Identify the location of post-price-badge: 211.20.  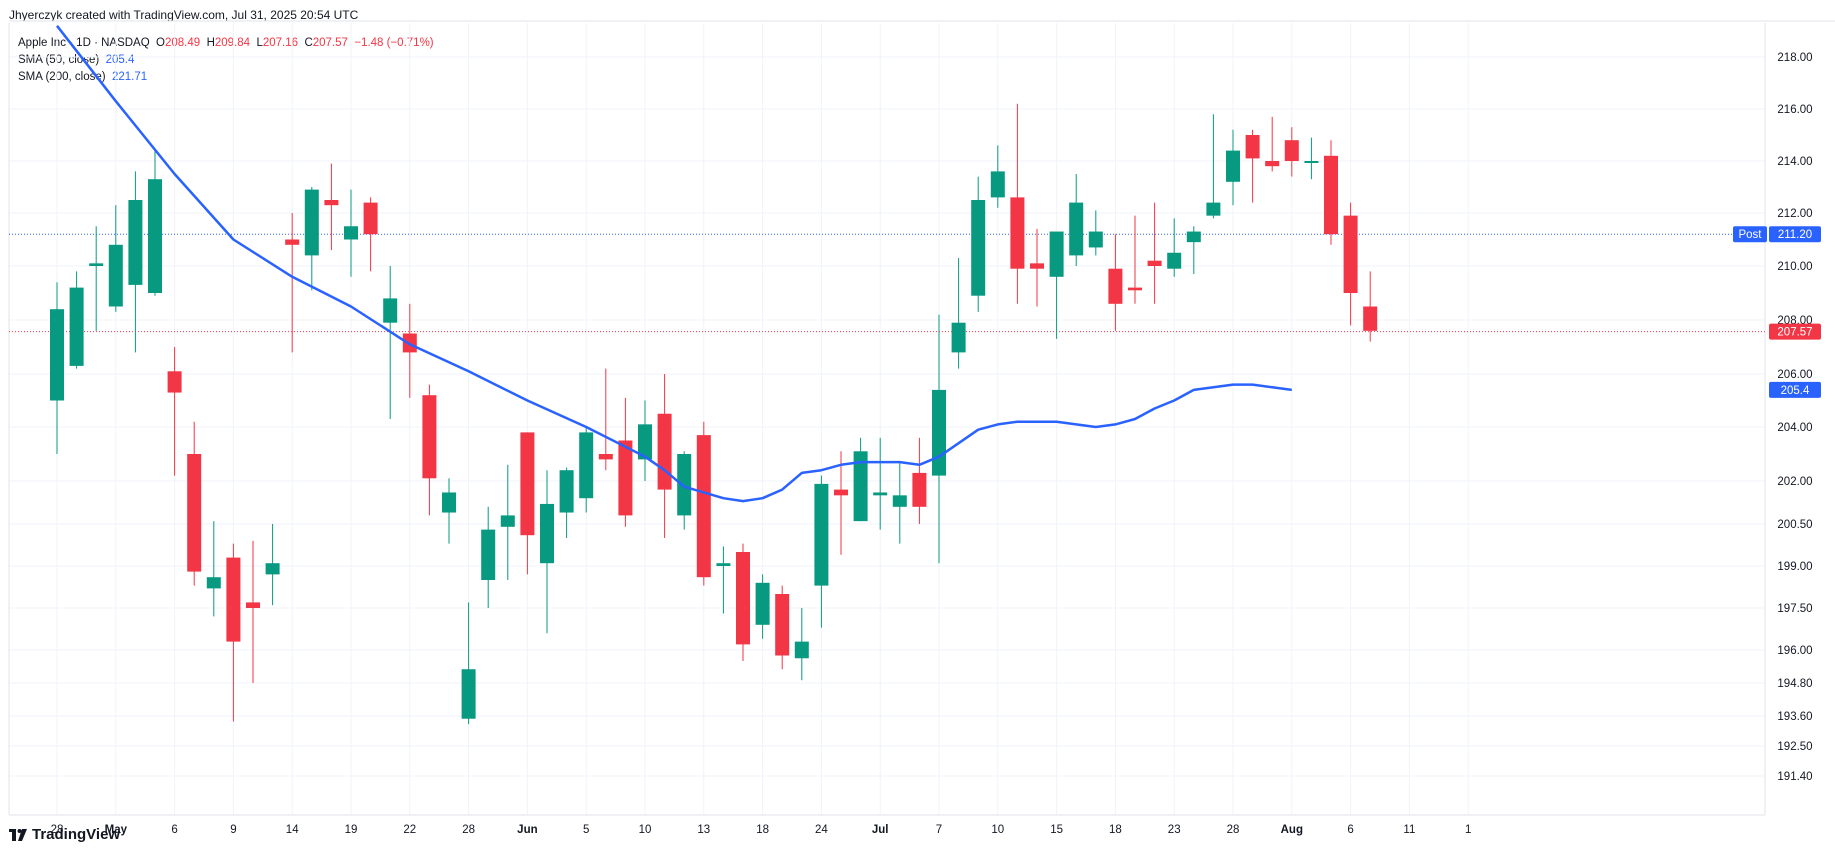
(1795, 235).